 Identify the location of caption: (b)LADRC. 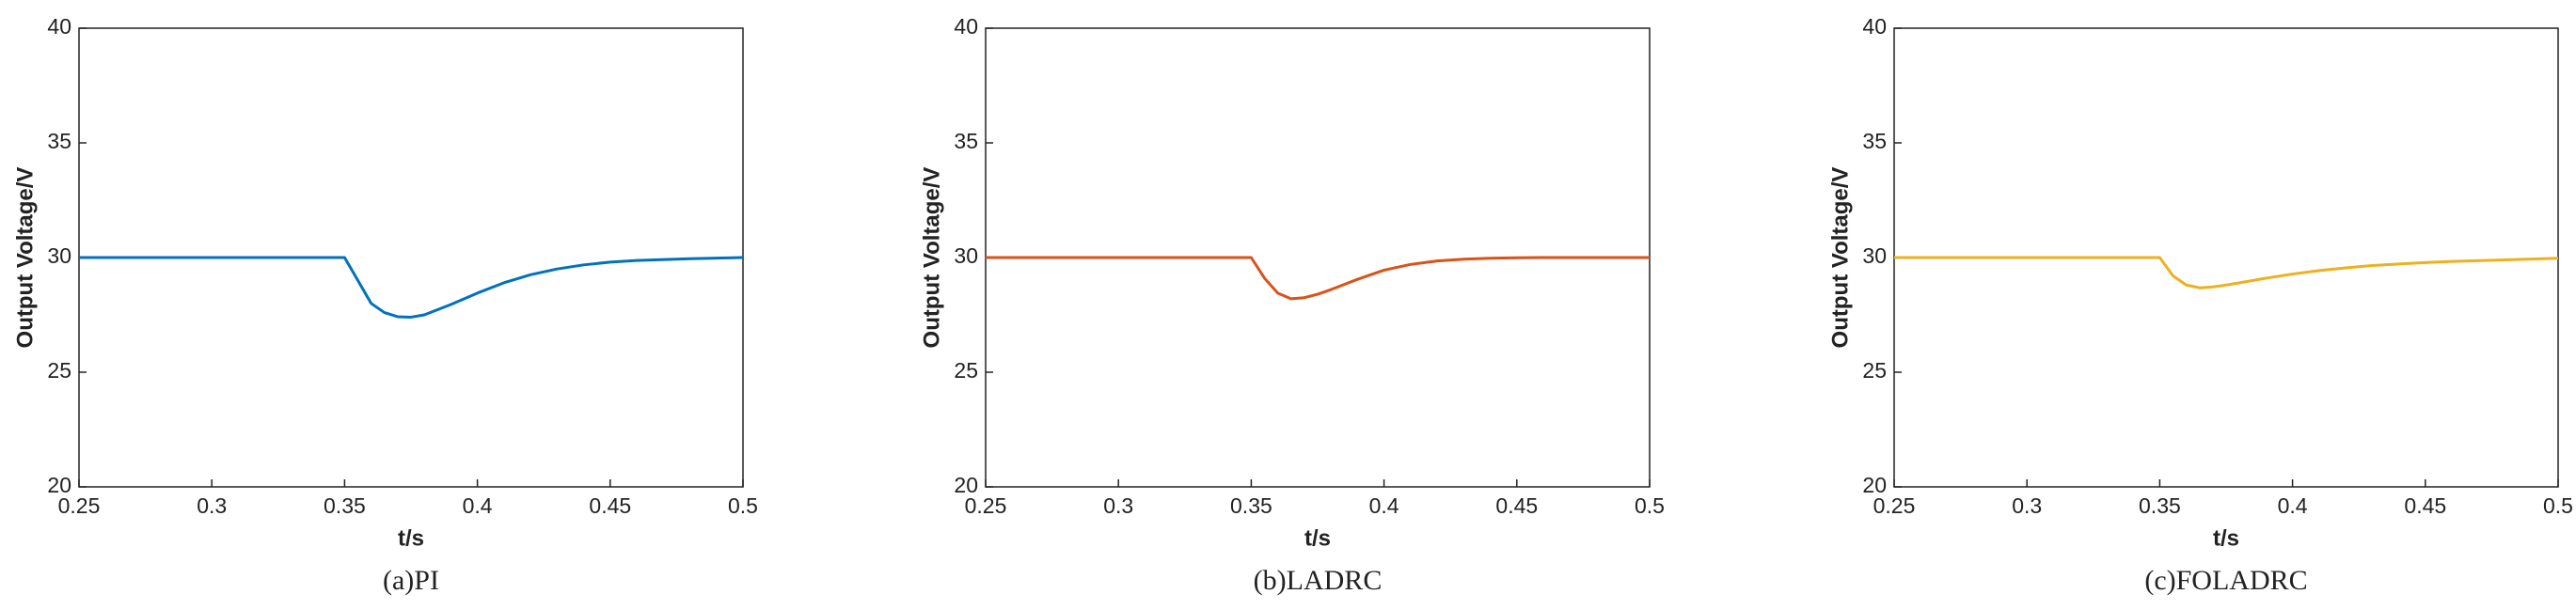
(1318, 580).